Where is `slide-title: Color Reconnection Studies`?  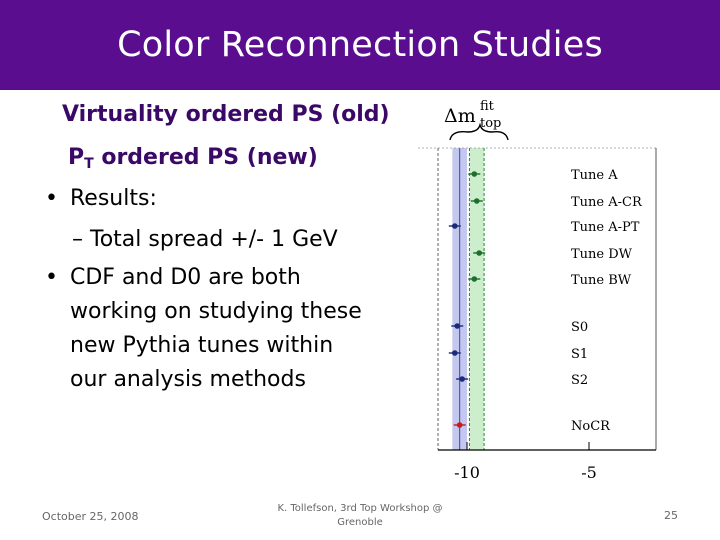
slide-title: Color Reconnection Studies is located at coordinates (360, 45).